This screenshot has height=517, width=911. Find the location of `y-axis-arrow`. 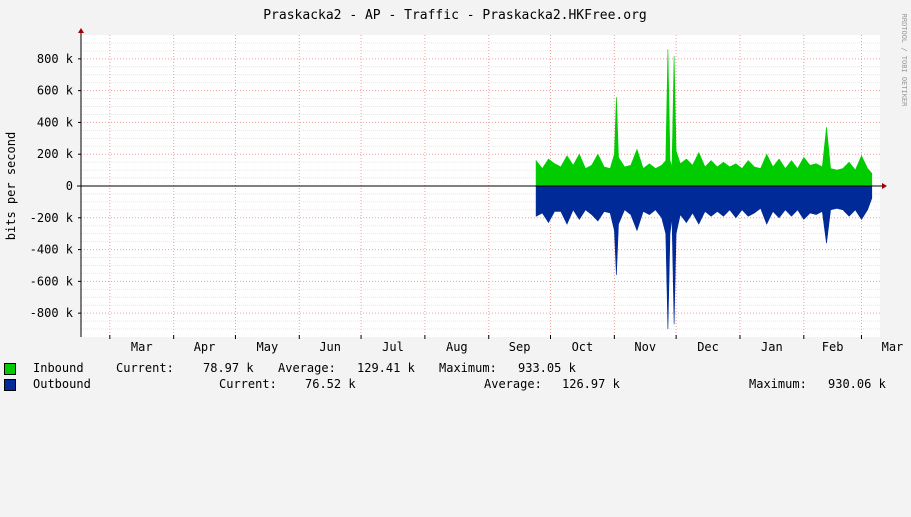

y-axis-arrow is located at coordinates (81, 30).